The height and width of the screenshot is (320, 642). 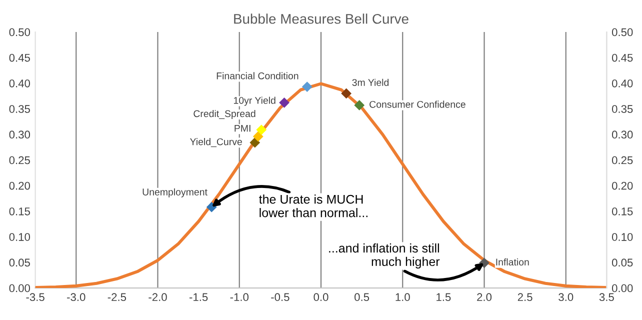 I want to click on y-tick-label: 0.00, so click(x=19, y=288).